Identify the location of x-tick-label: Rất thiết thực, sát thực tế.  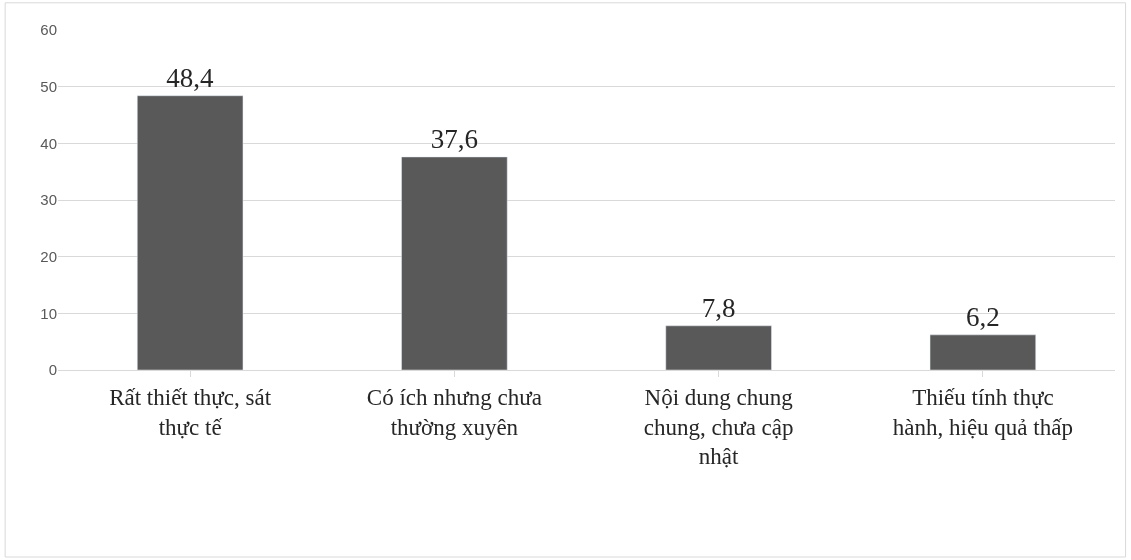
(190, 412).